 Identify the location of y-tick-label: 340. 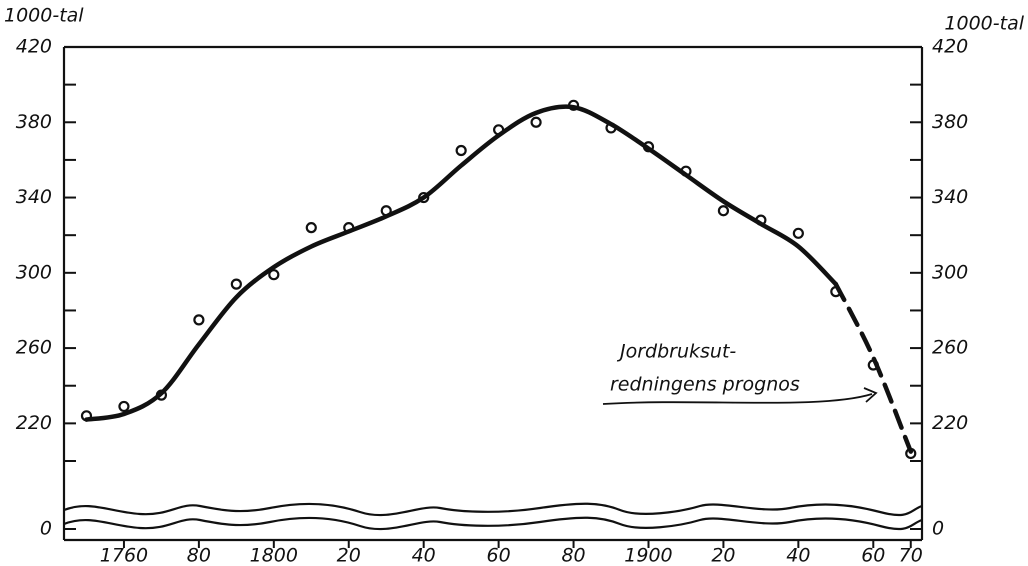
(34, 197).